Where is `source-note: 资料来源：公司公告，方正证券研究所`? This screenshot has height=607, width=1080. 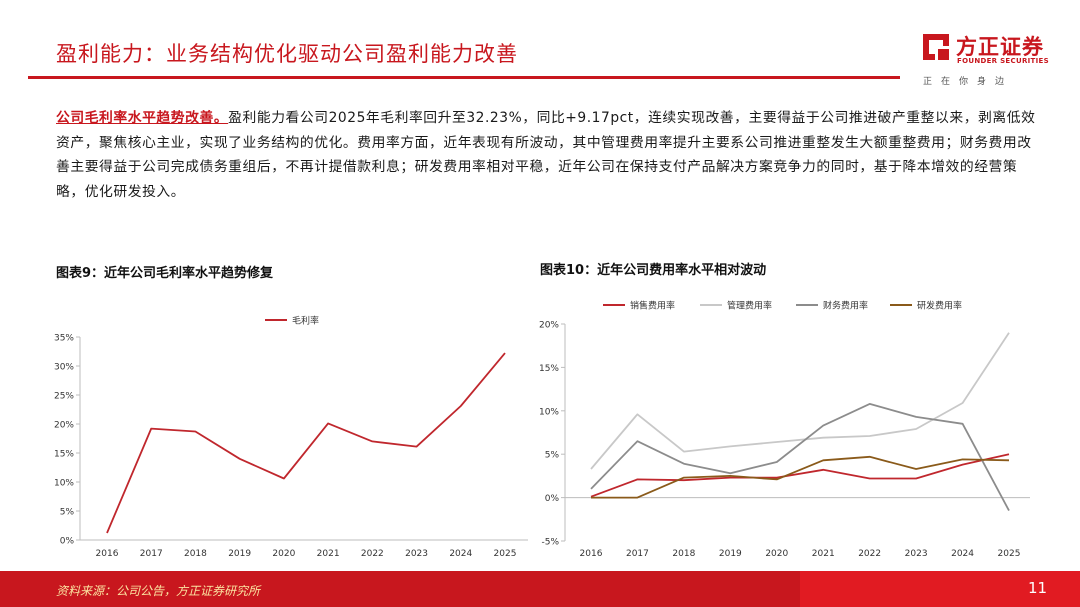
source-note: 资料来源：公司公告，方正证券研究所 is located at coordinates (158, 591).